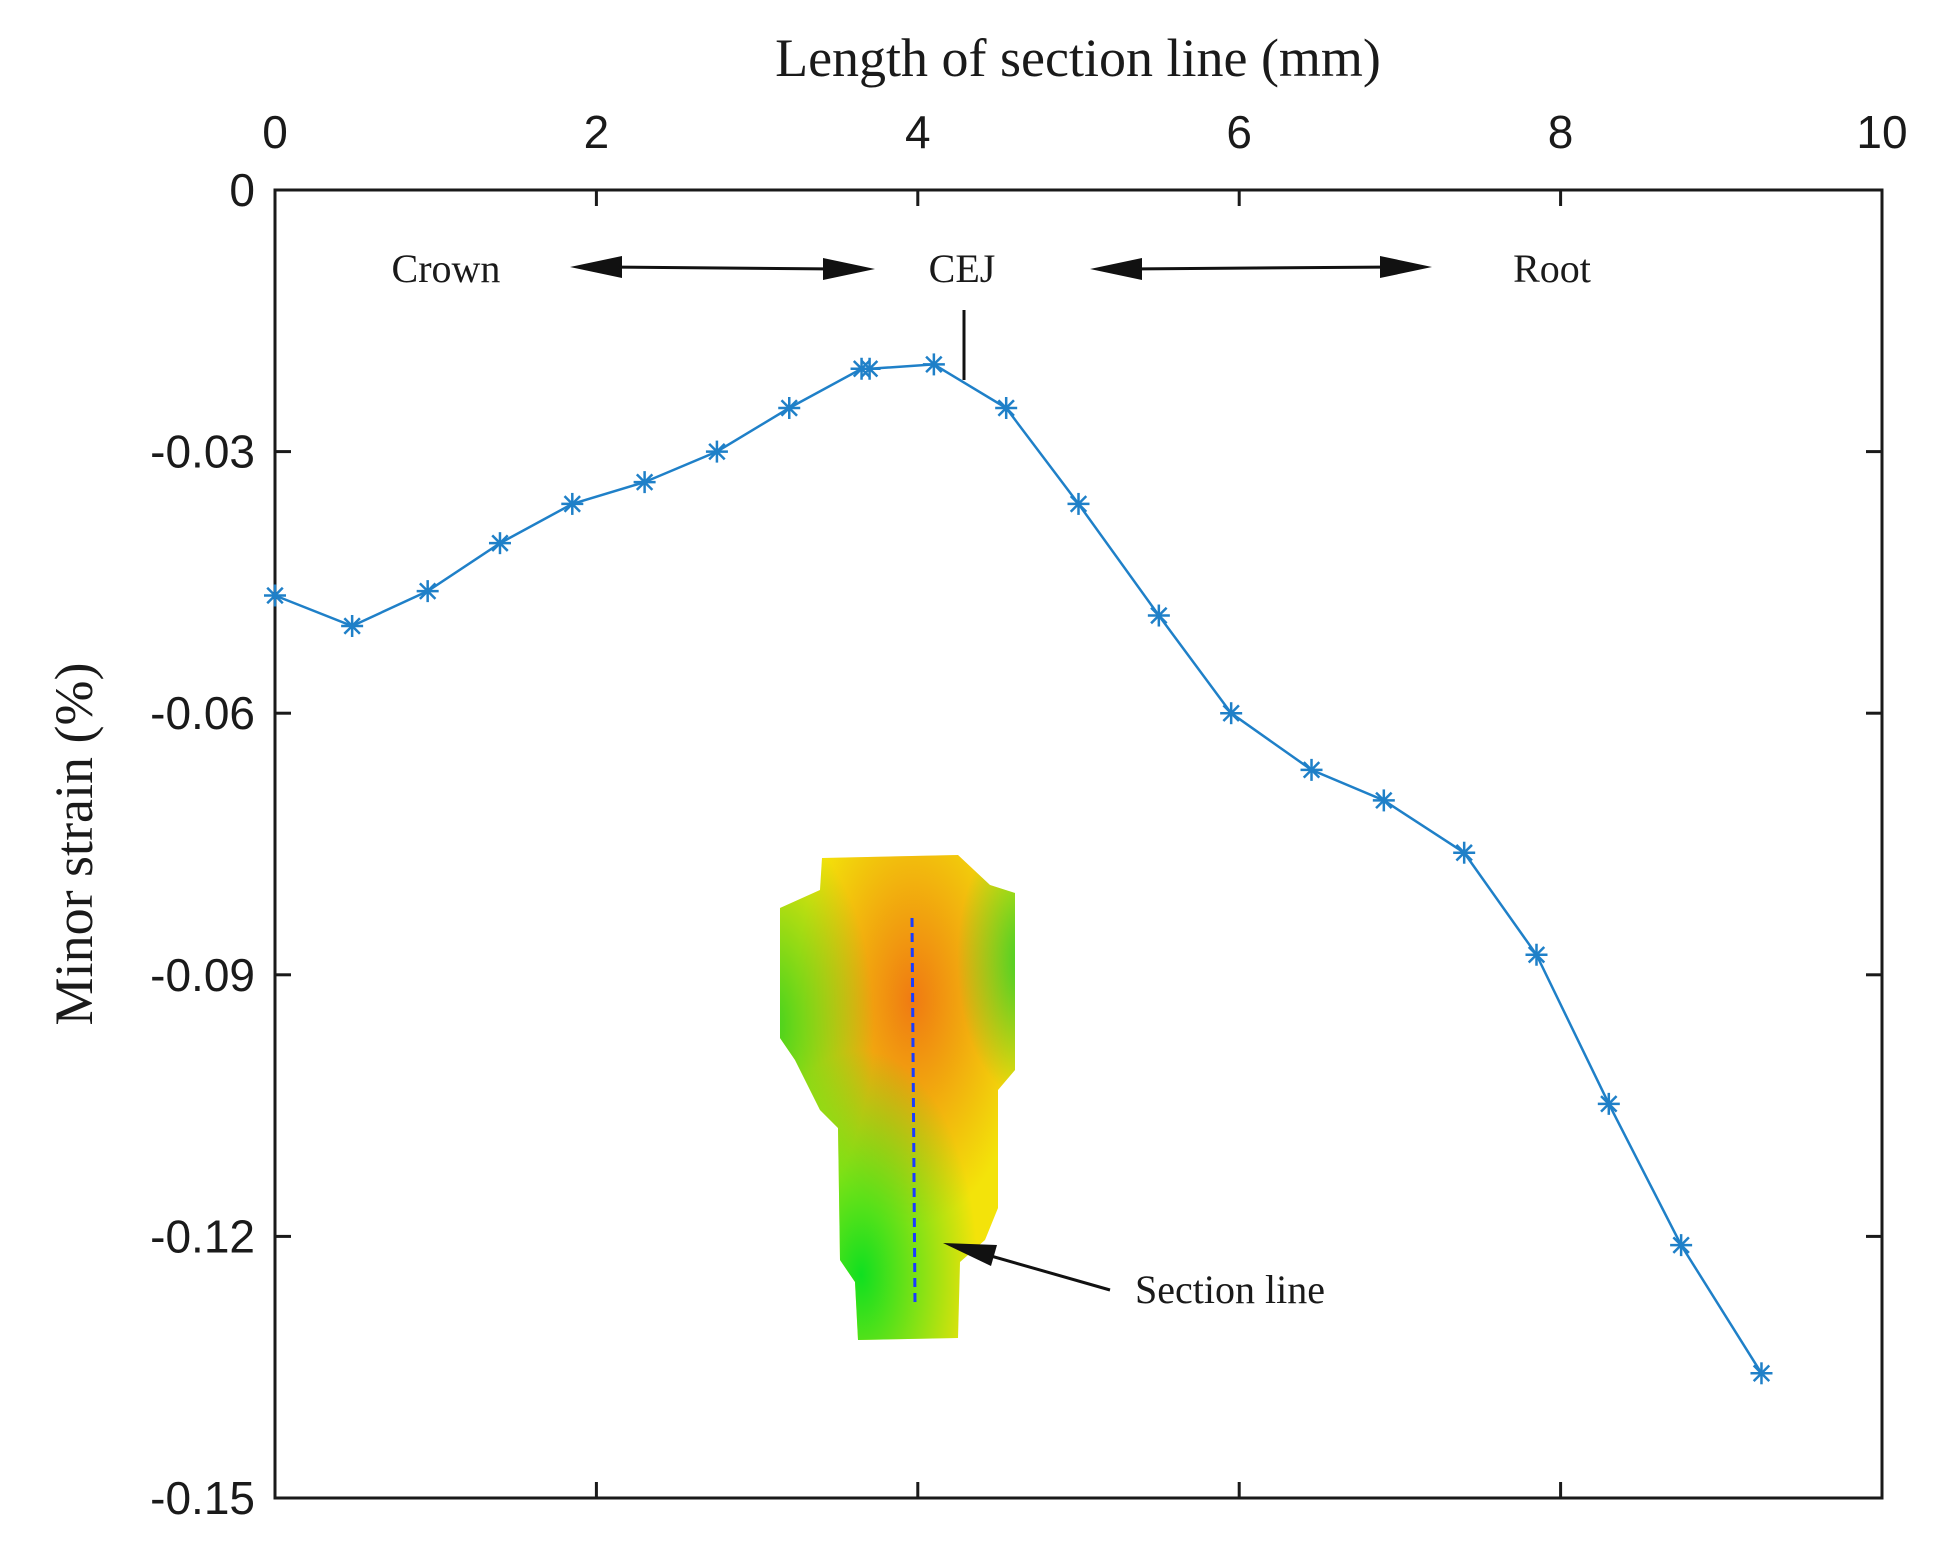 This screenshot has width=1948, height=1544. Describe the element at coordinates (74, 844) in the screenshot. I see `y-axis-title: Minor strain (%)` at that location.